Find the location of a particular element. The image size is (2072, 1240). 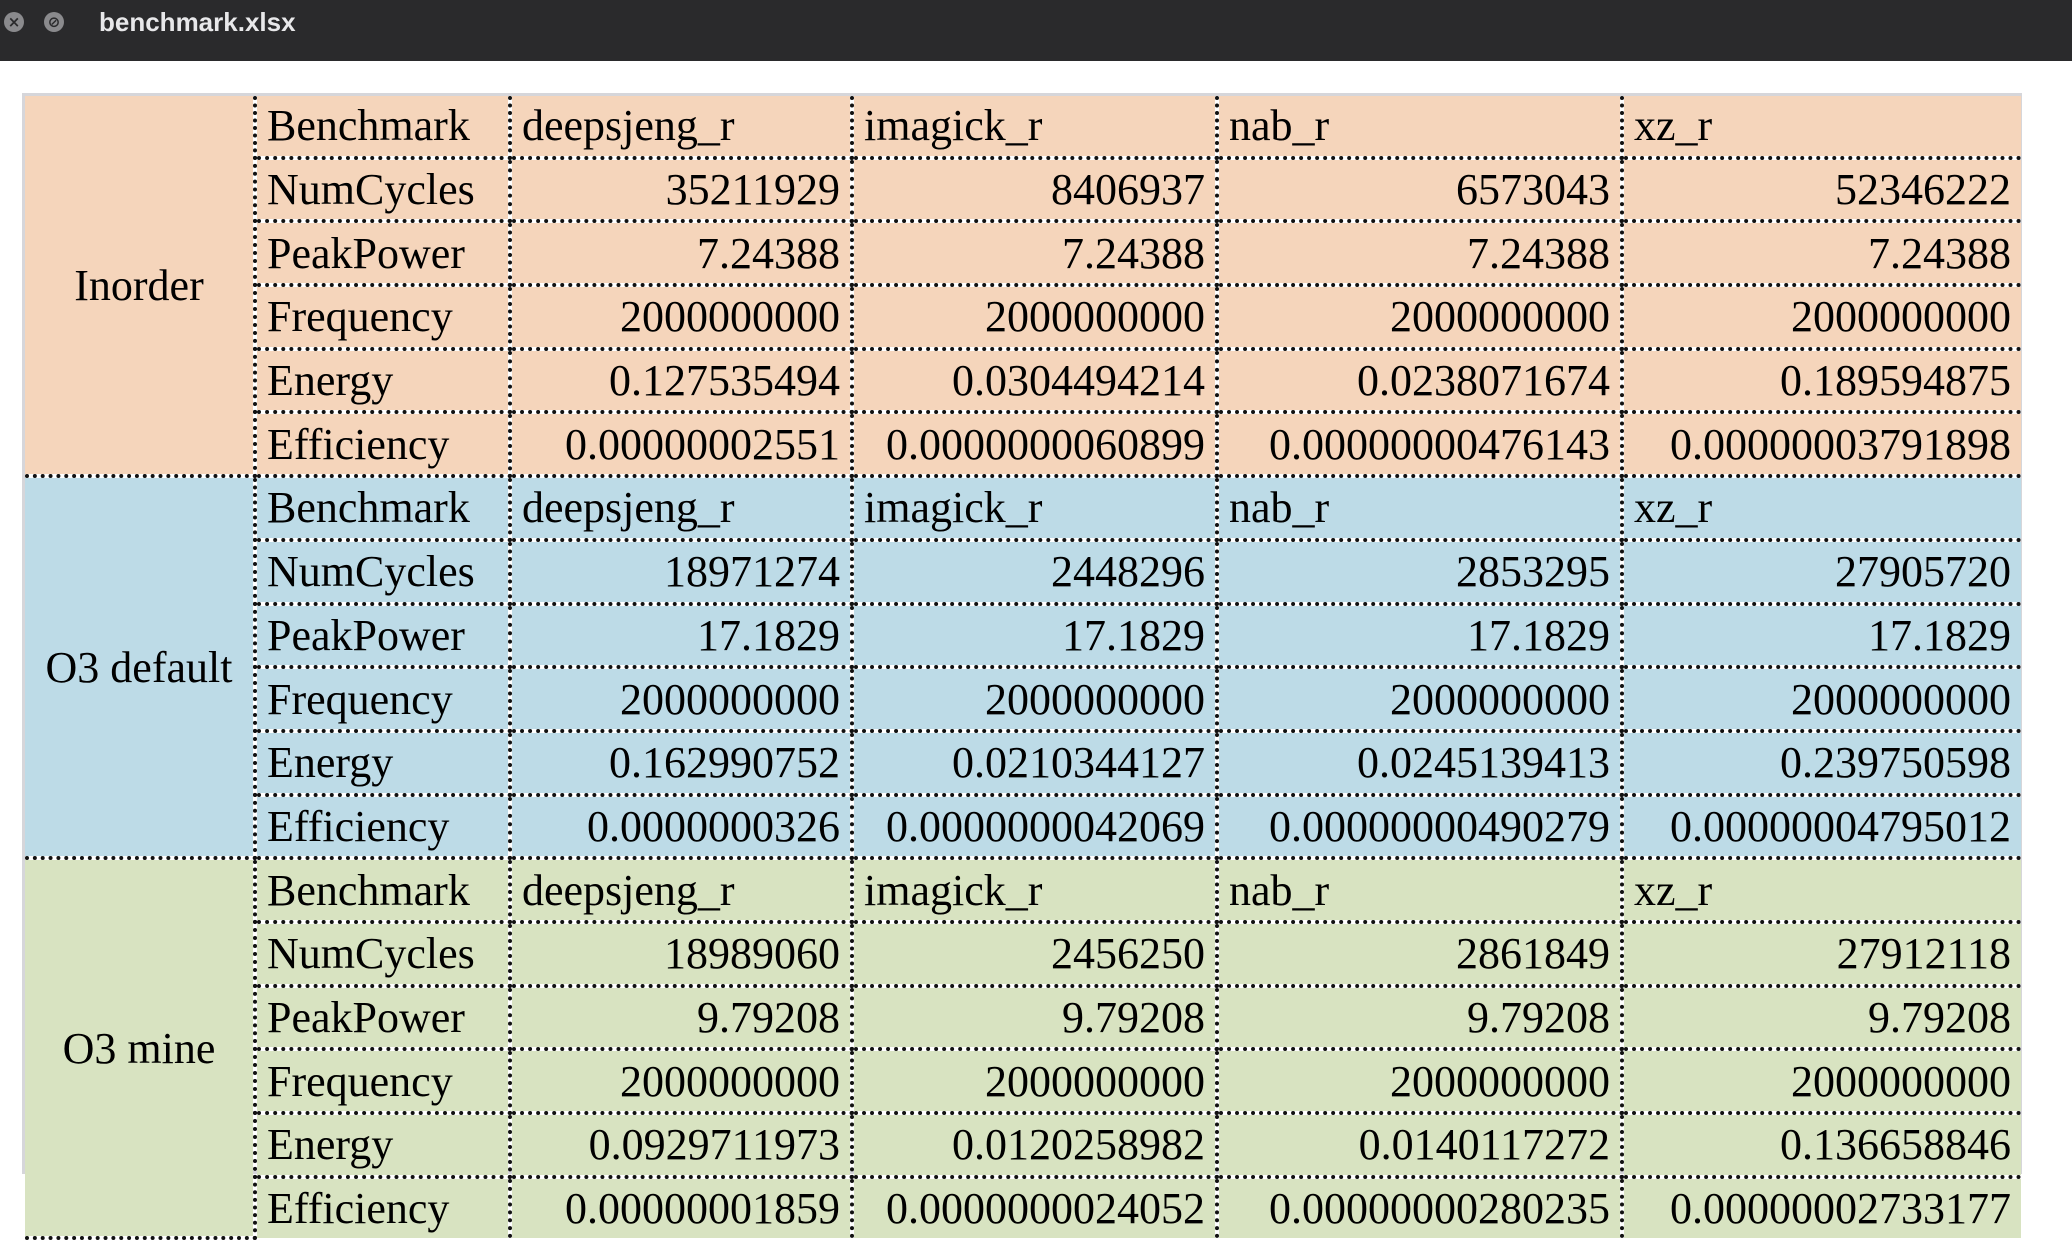

value-cell: 0.0238071674 is located at coordinates (1419, 380).